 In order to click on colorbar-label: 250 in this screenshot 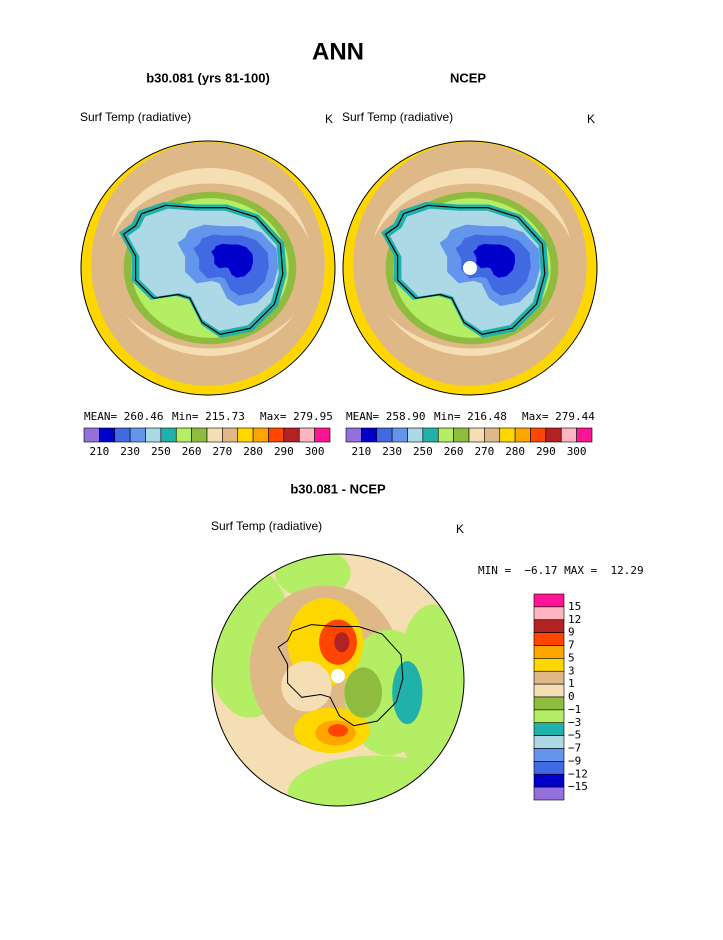, I will do `click(423, 451)`.